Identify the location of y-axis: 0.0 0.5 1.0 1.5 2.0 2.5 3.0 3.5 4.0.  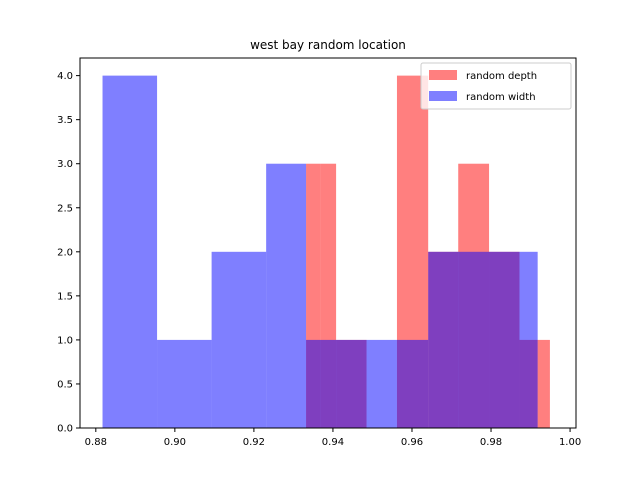
(68, 253).